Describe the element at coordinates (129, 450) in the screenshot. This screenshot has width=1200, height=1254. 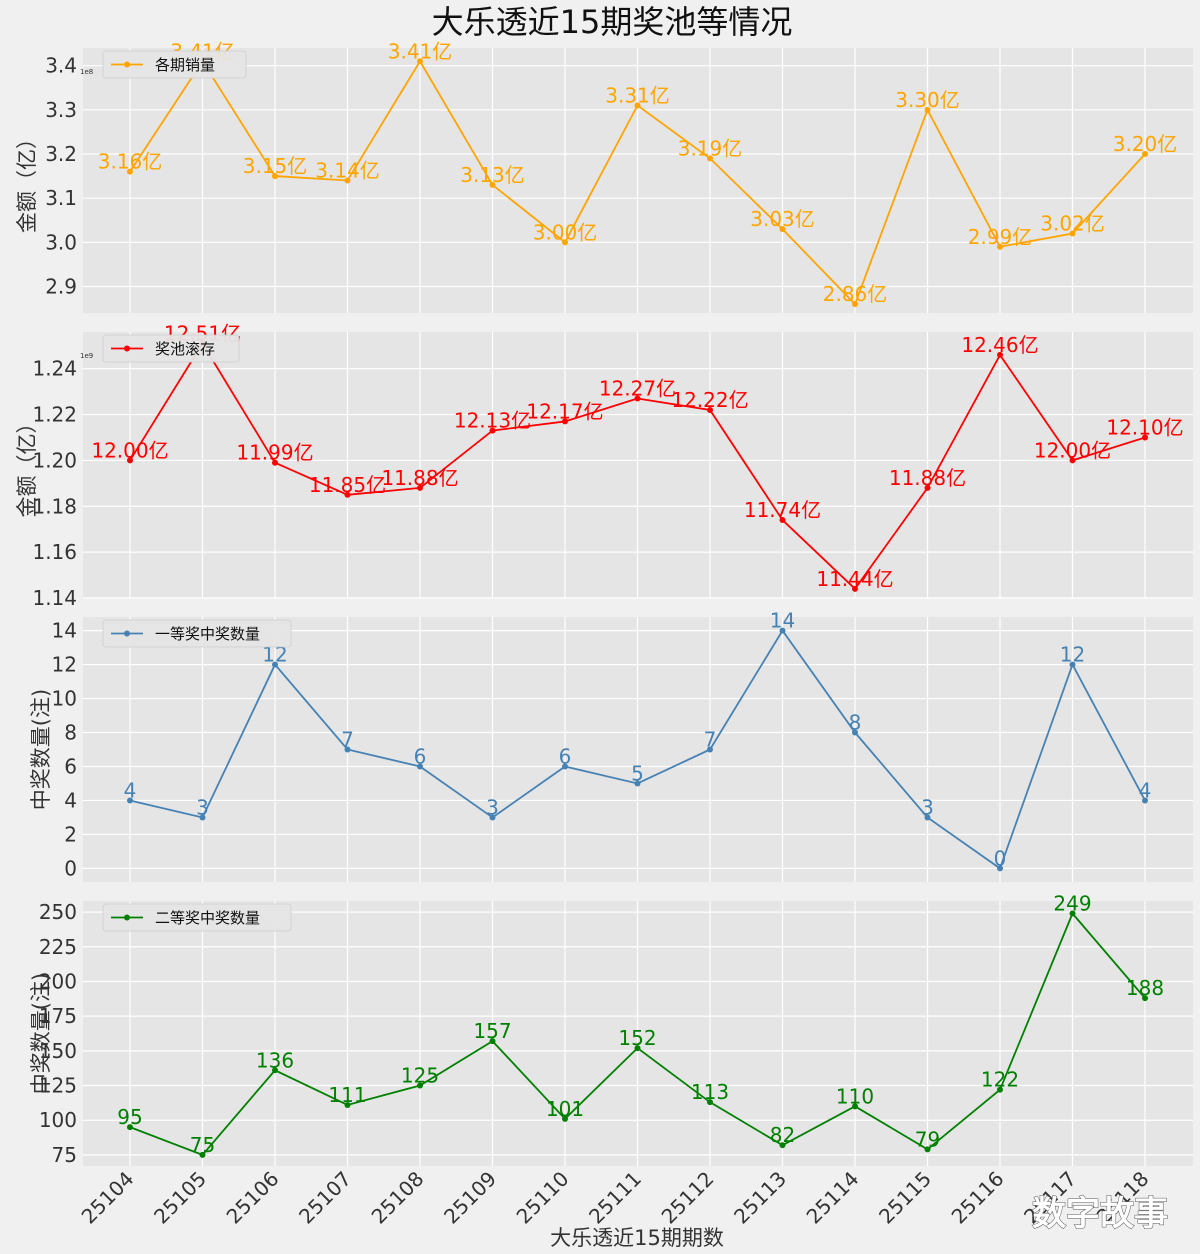
I see `data-label: 12.00亿` at that location.